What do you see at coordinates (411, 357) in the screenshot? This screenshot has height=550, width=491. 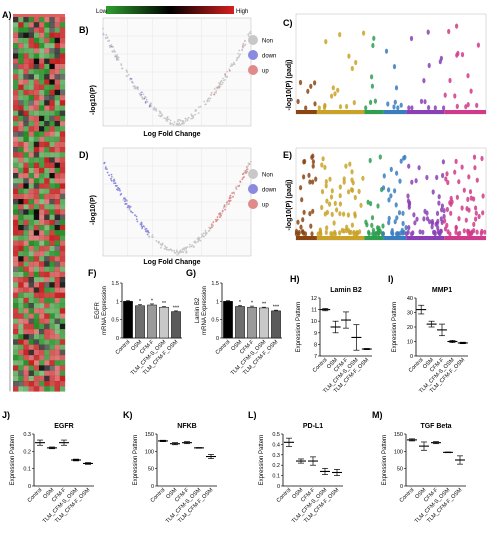 I see `y-tick-label: 0` at bounding box center [411, 357].